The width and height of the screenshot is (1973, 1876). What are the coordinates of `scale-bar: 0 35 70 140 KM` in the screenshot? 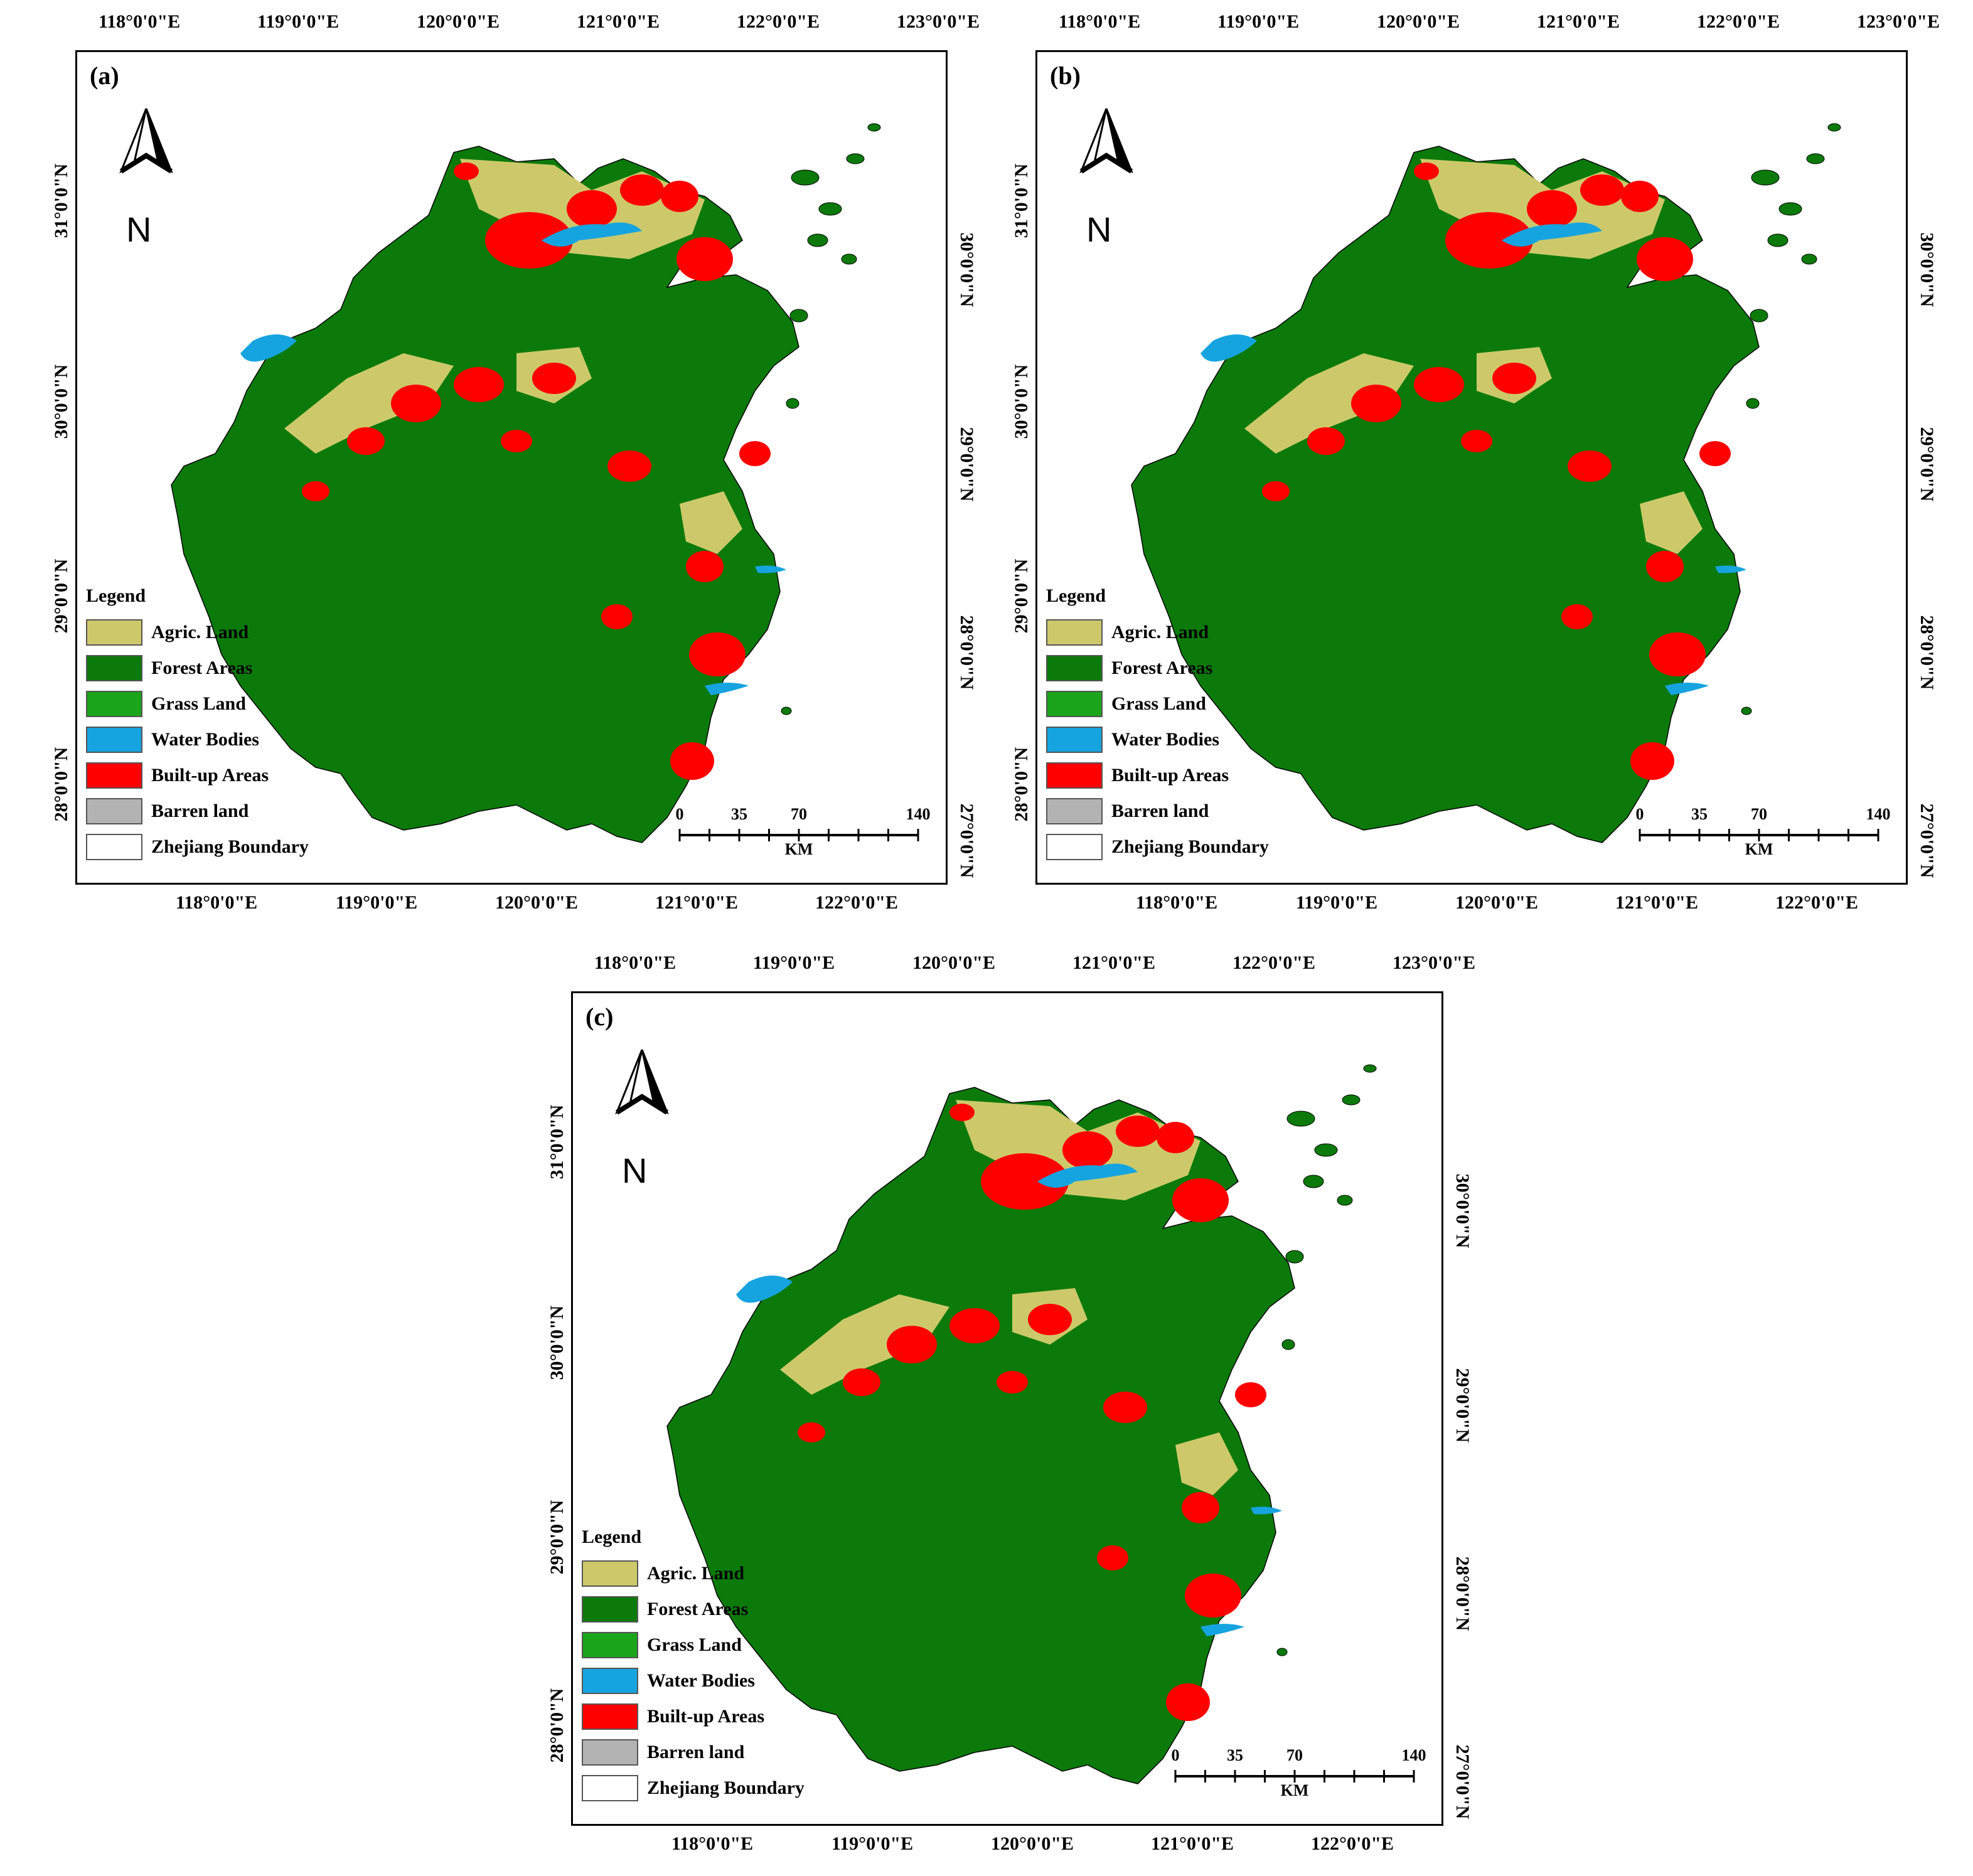 It's located at (1762, 833).